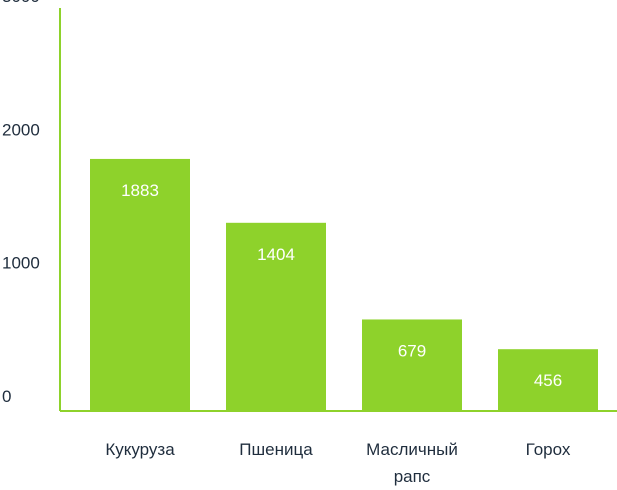 The width and height of the screenshot is (617, 490). I want to click on category-label: Пшеница, so click(276, 449).